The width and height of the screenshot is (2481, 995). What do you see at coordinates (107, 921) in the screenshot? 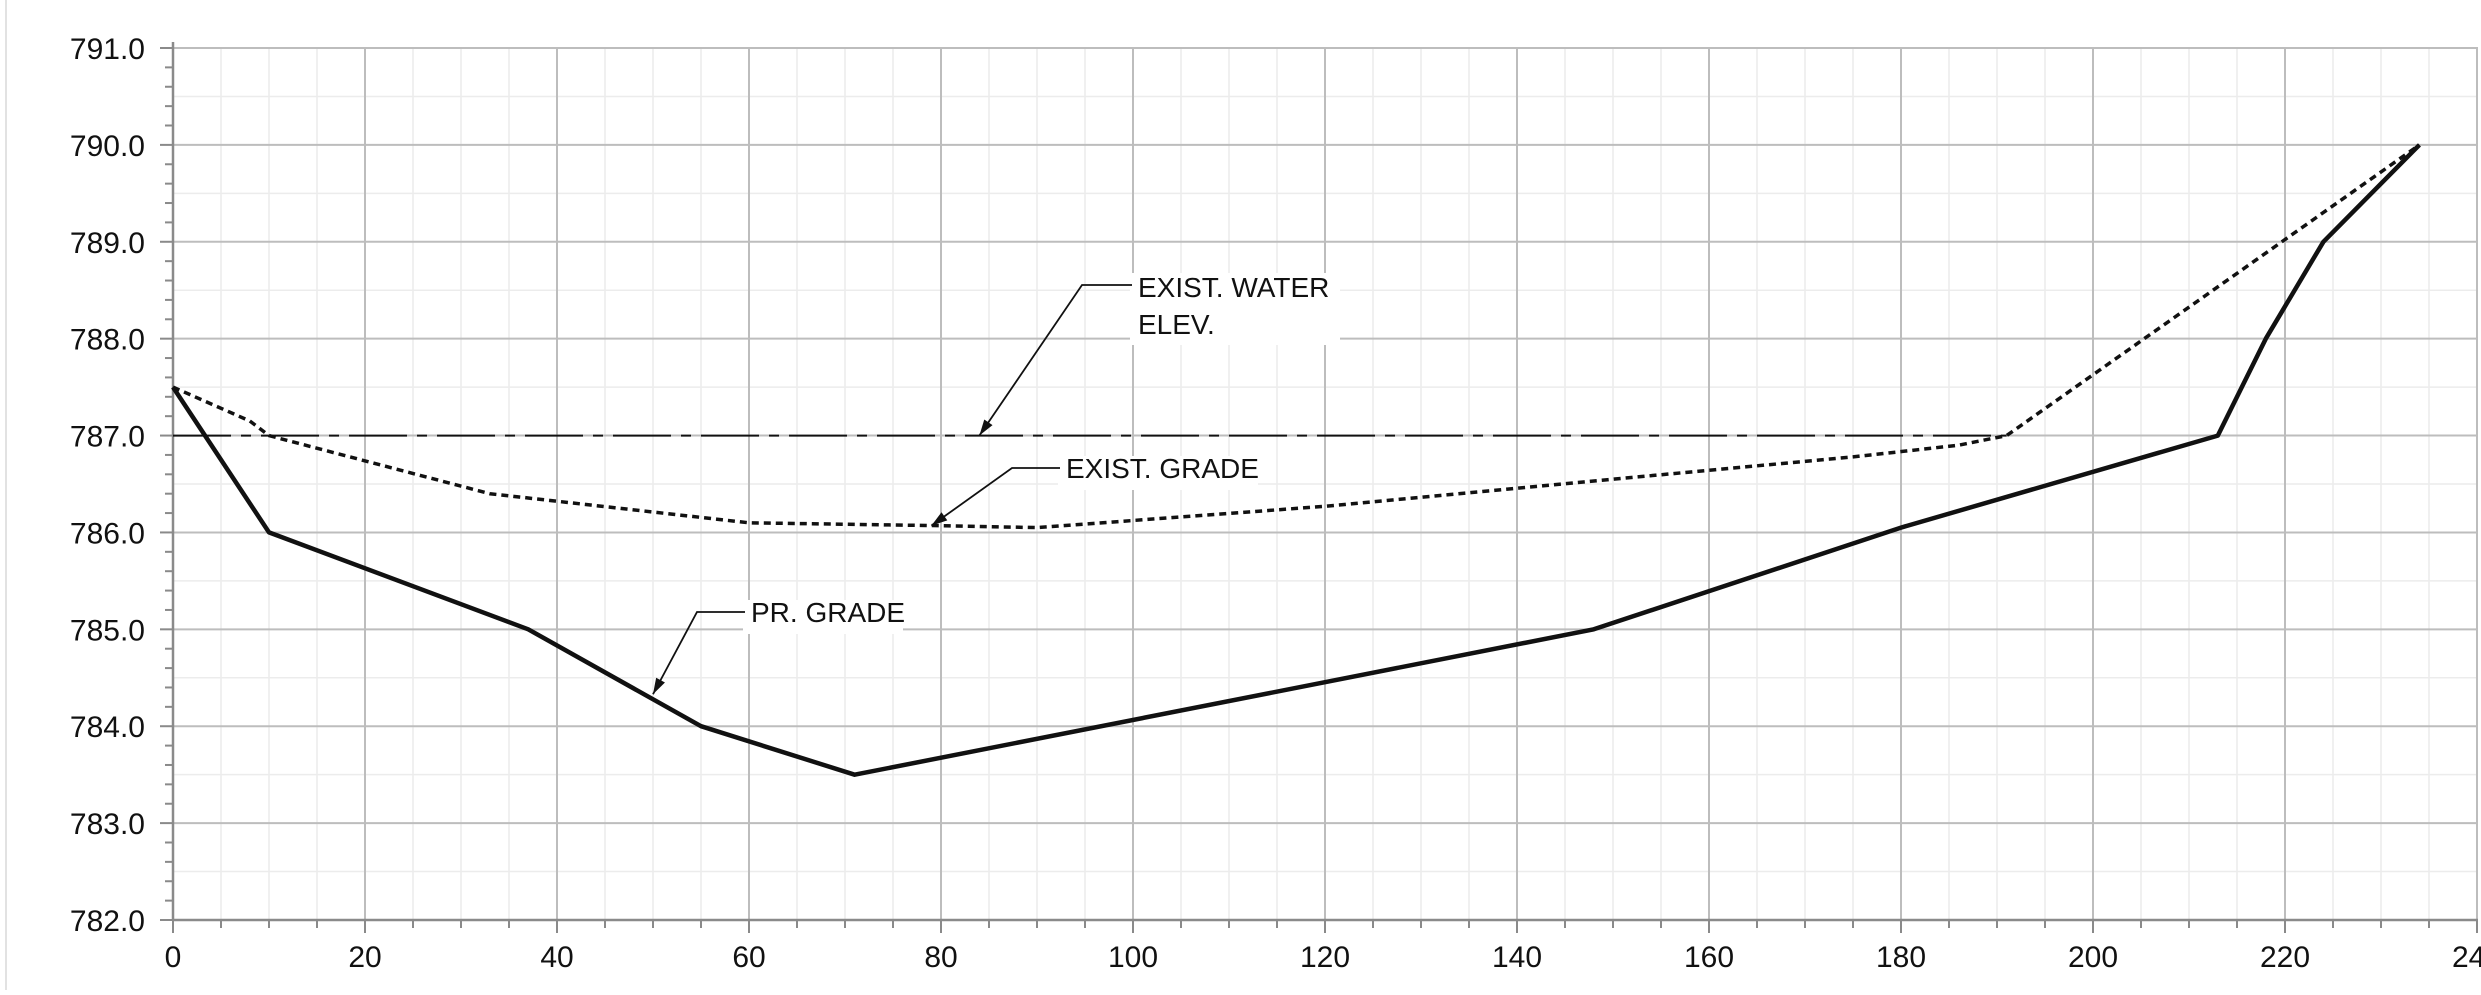
I see `y-tick-label: 782.0` at bounding box center [107, 921].